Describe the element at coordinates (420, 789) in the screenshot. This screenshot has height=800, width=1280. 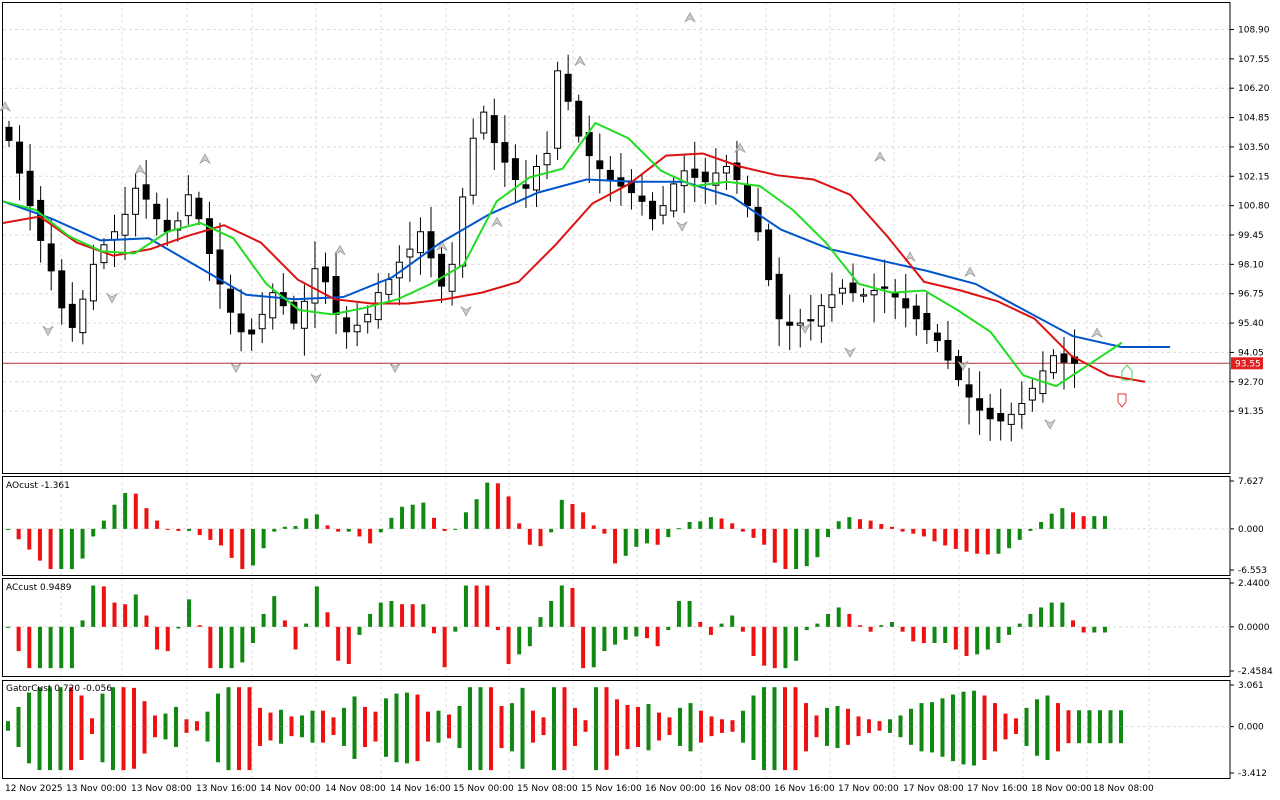
I see `time-tick-label: 14 Nov 16:00` at that location.